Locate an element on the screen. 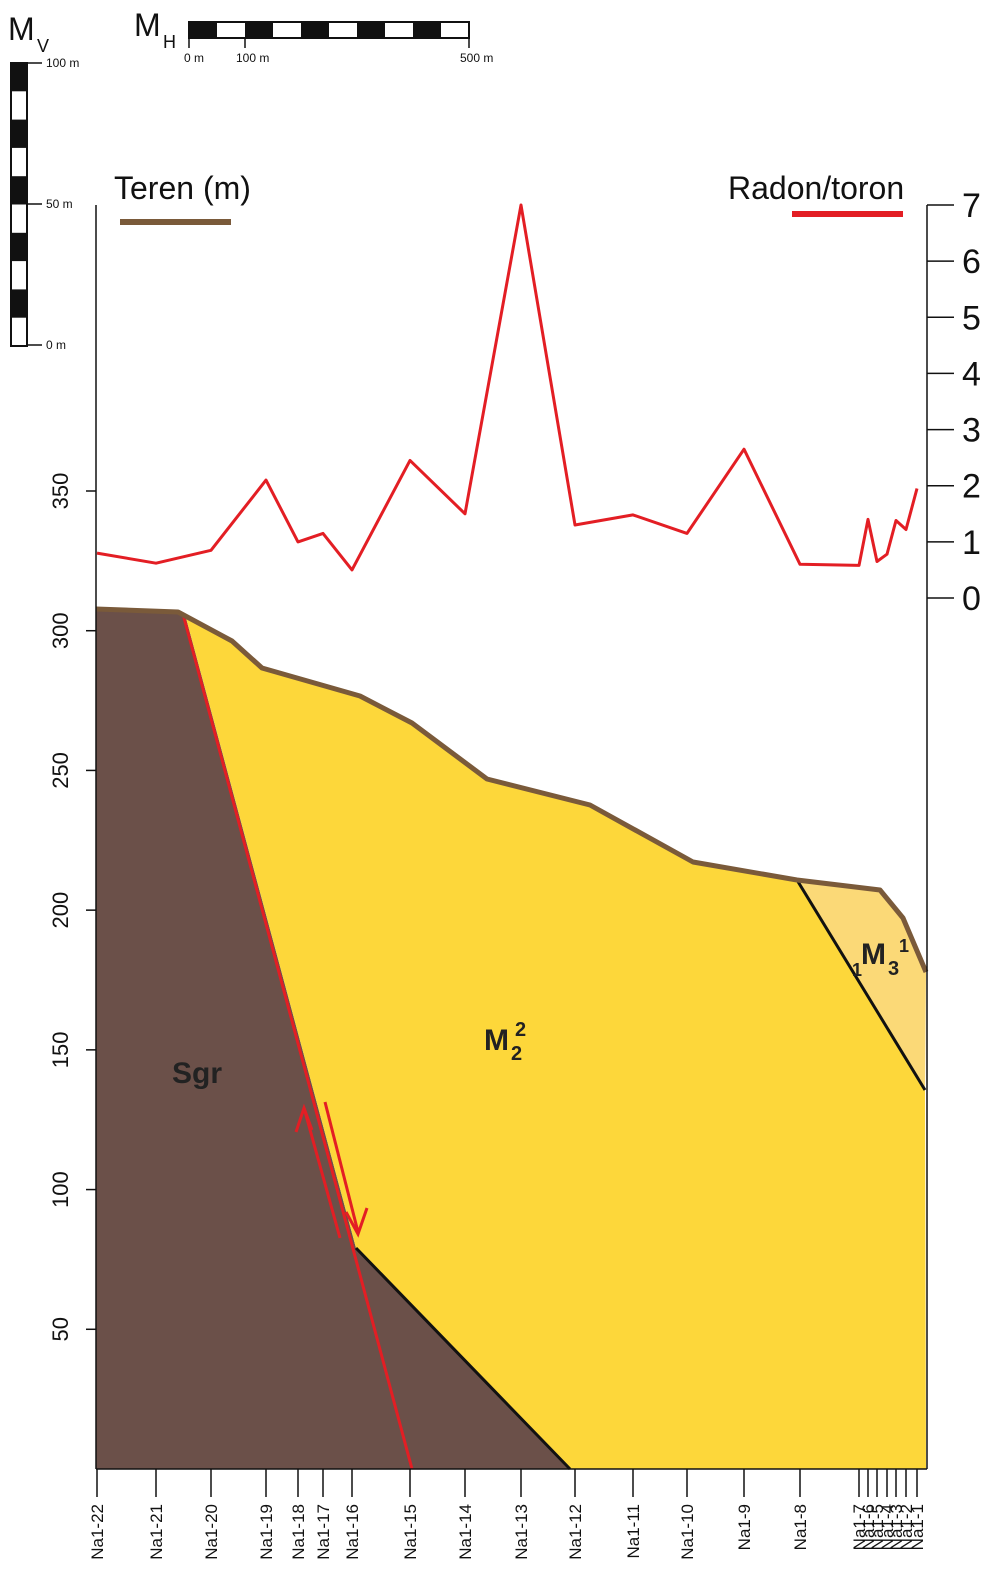 The height and width of the screenshot is (1580, 995). station-label: Na1-18 is located at coordinates (298, 1532).